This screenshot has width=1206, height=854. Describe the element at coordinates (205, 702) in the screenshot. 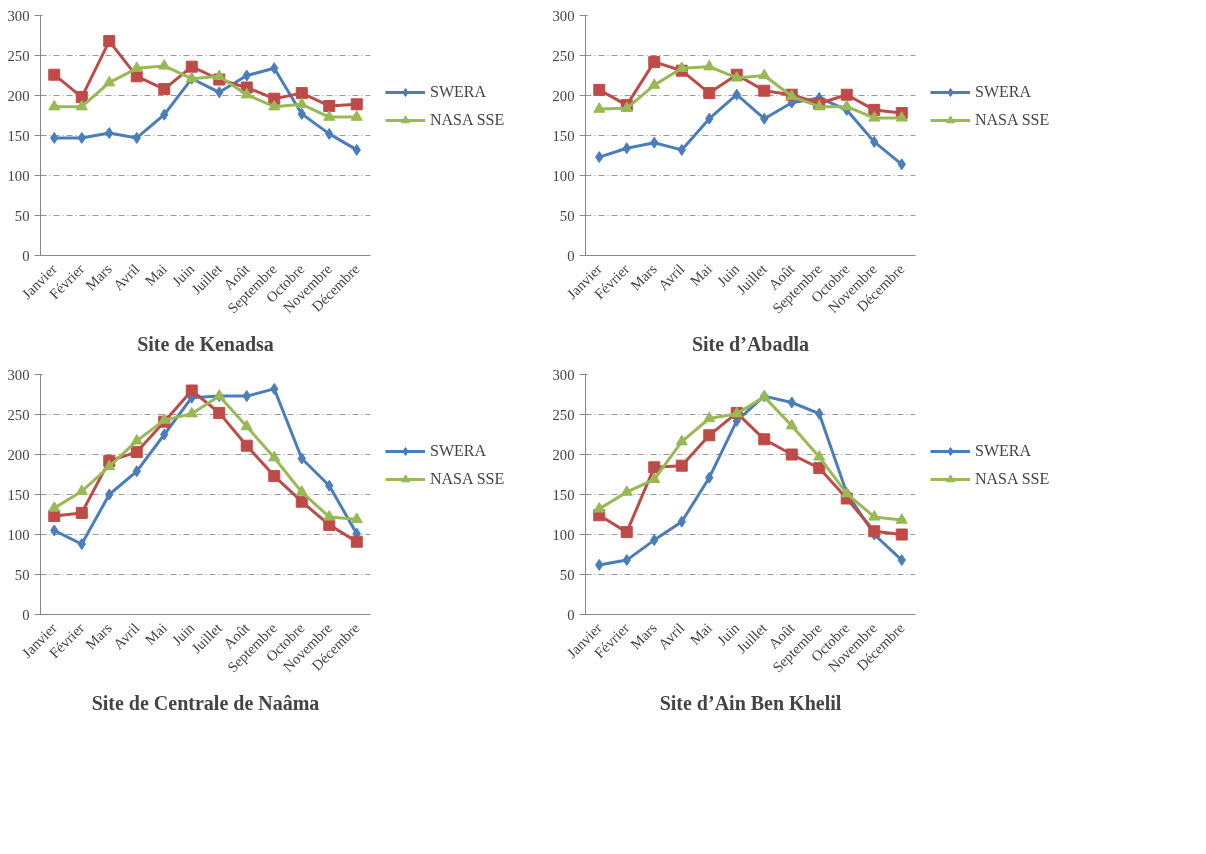

I see `text: Site de Centrale de Naâma` at that location.